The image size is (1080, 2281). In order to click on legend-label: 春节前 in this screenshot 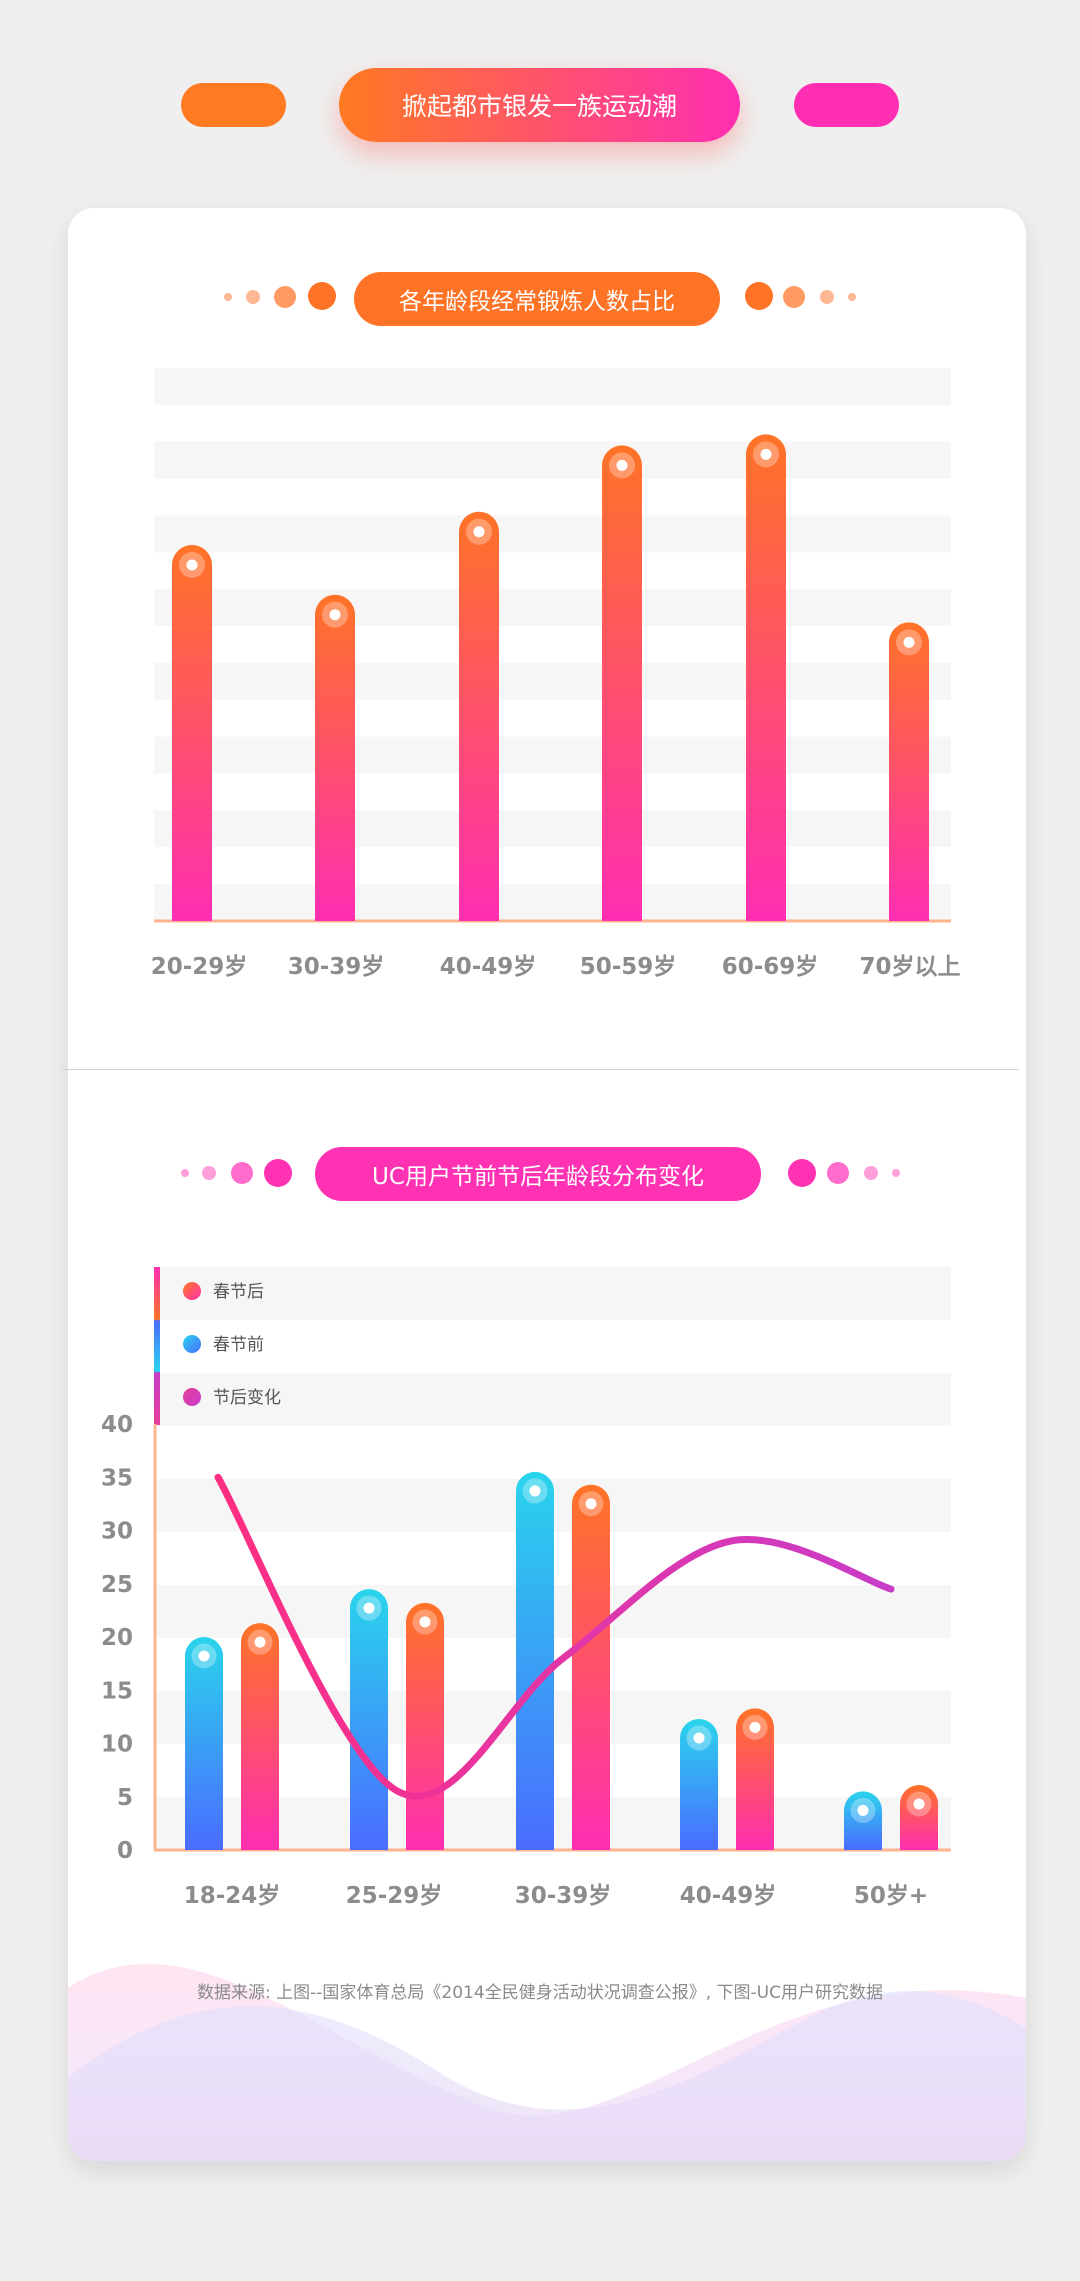, I will do `click(238, 1345)`.